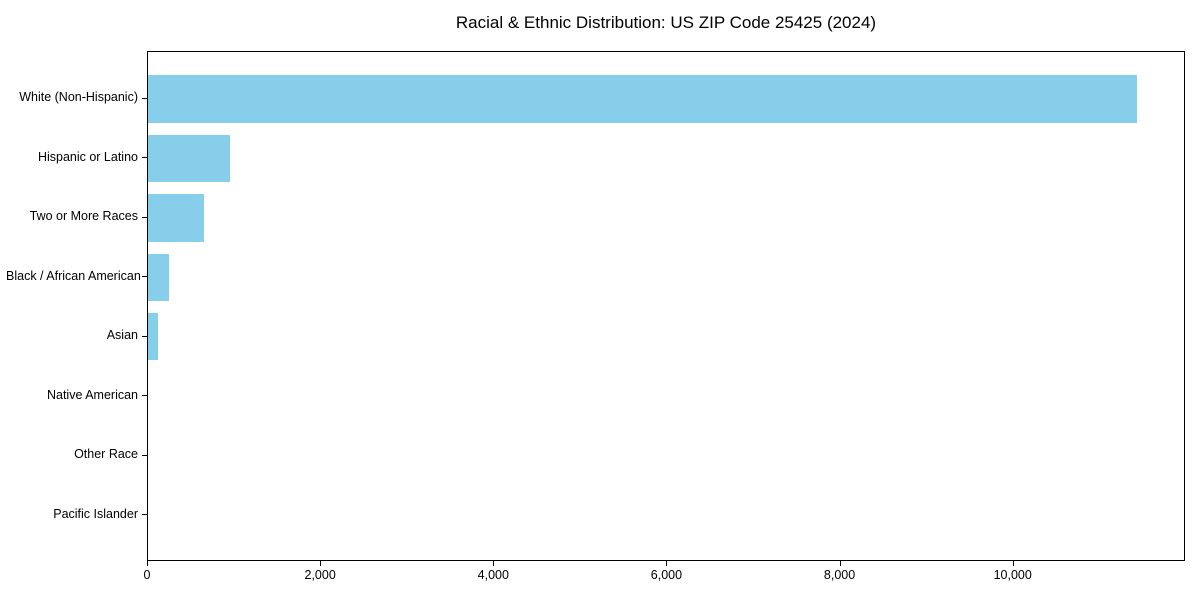 Image resolution: width=1200 pixels, height=600 pixels. What do you see at coordinates (1012, 575) in the screenshot?
I see `x-tick-label: 10,000` at bounding box center [1012, 575].